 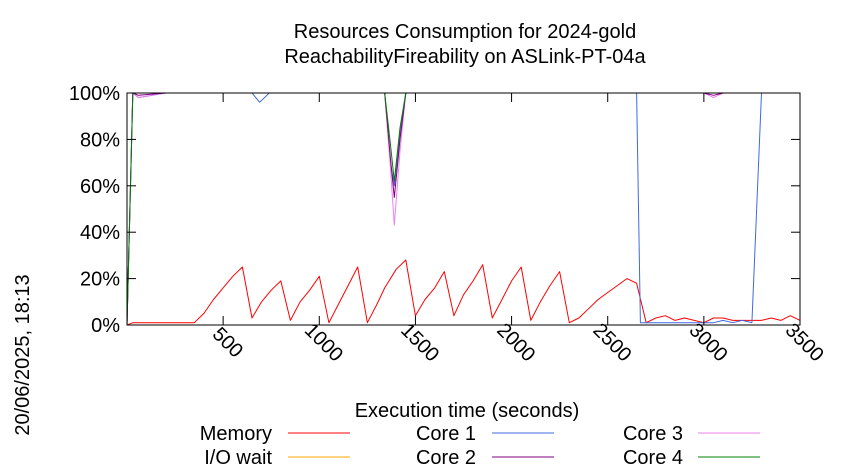 What do you see at coordinates (238, 458) in the screenshot?
I see `legend-label-i-o-wait: I/O wait` at bounding box center [238, 458].